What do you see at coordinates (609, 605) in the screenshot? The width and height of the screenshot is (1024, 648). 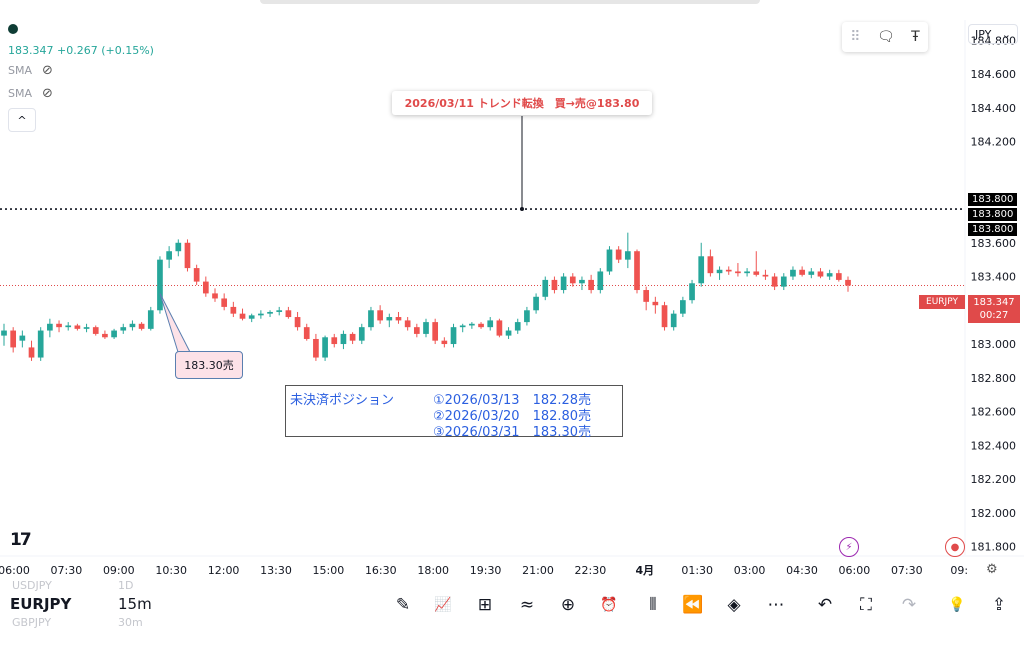 I see `alert-clock-icon: ⏰` at bounding box center [609, 605].